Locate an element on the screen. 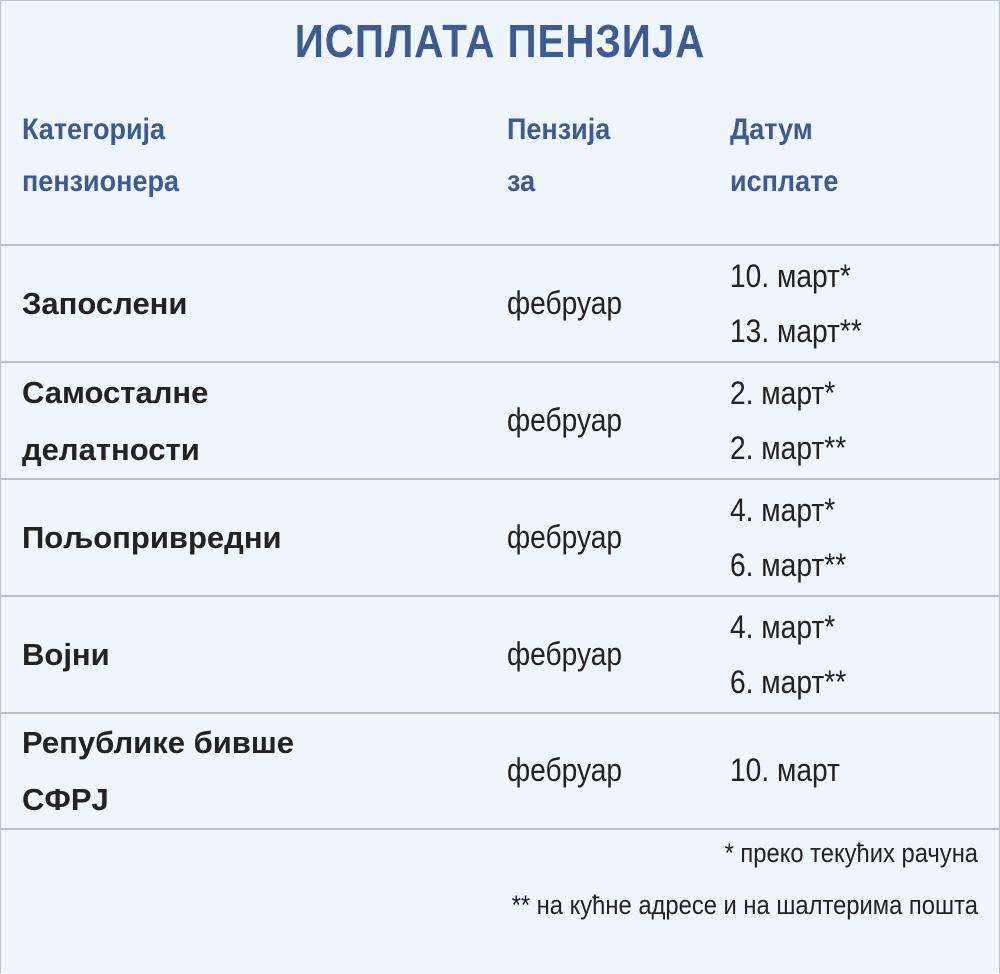 Image resolution: width=1000 pixels, height=974 pixels. header-line: за is located at coordinates (521, 181).